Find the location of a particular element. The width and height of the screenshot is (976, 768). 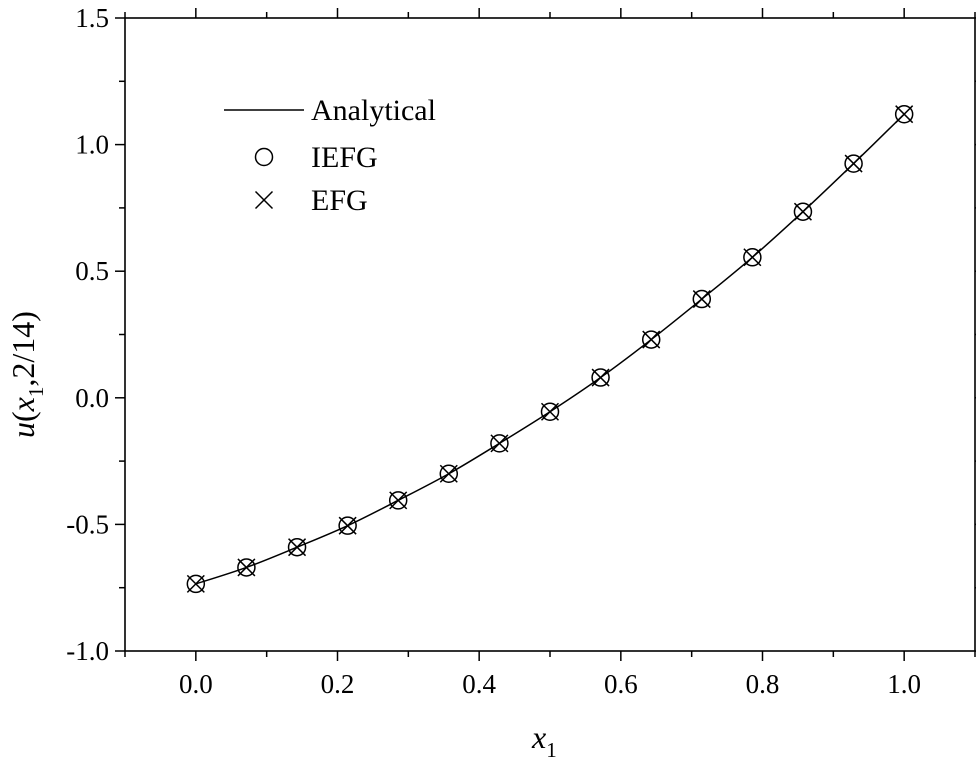

y-axis-title-open: ( is located at coordinates (23, 416).